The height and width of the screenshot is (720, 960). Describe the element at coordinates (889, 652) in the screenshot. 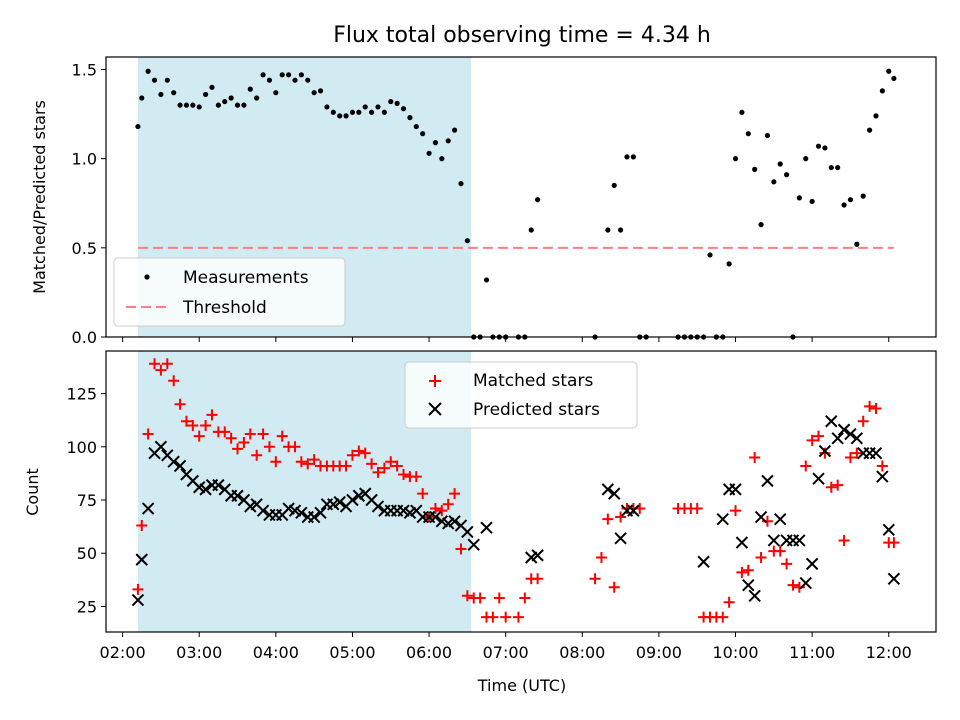

I see `x-tick-label: 12:00` at that location.